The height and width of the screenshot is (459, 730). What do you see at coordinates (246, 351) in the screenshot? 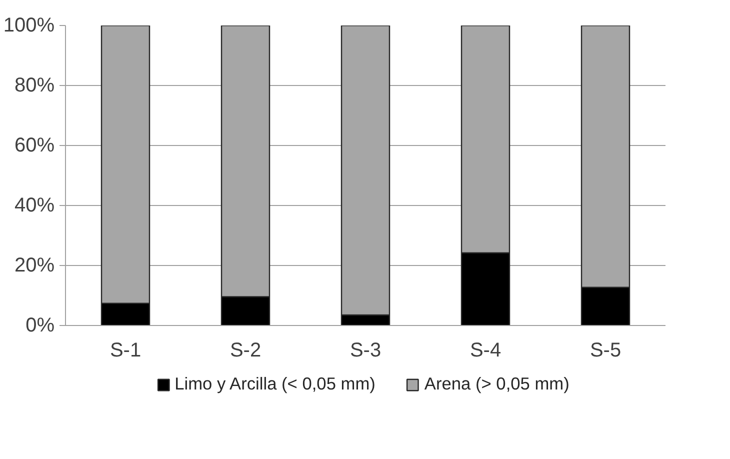
I see `x-tick-label: S-2` at bounding box center [246, 351].